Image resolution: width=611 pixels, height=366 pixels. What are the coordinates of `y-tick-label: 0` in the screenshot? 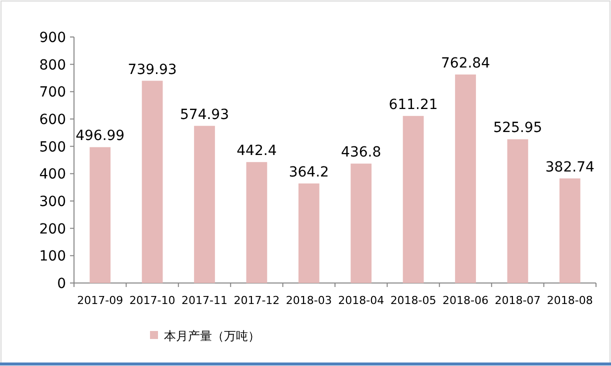 It's located at (61, 284).